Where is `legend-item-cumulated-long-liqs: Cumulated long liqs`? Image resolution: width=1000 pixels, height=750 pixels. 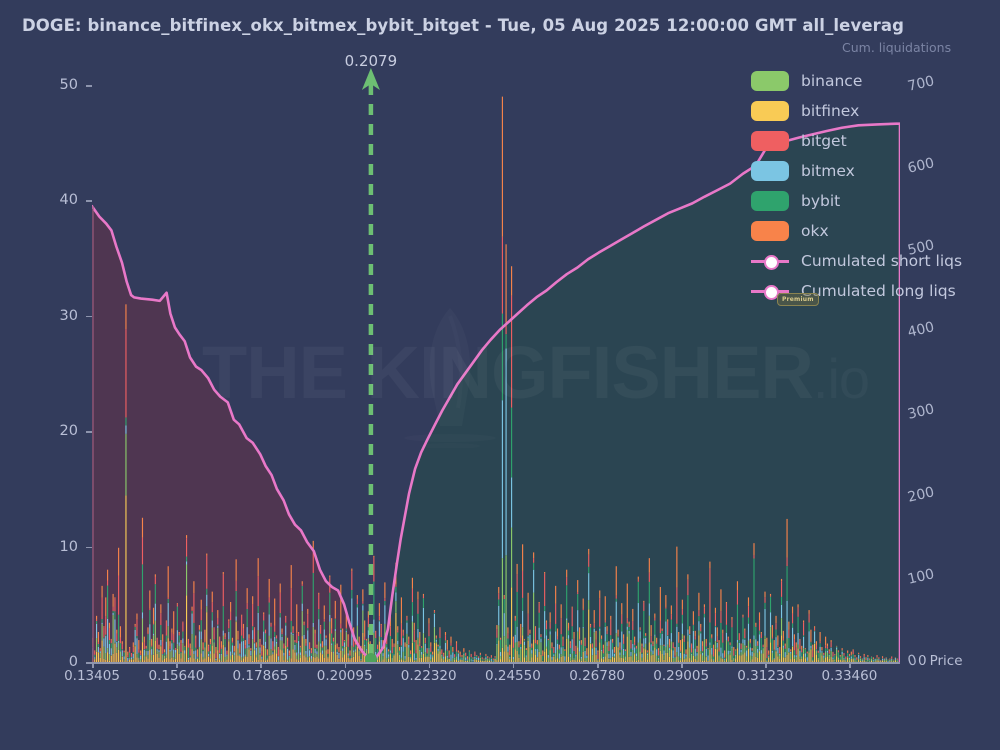 legend-item-cumulated-long-liqs: Cumulated long liqs is located at coordinates (871, 291).